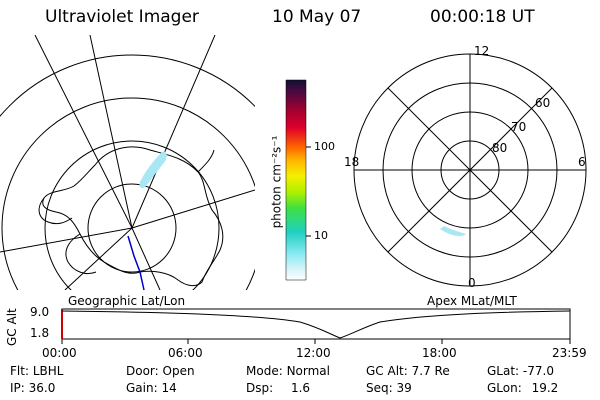  Describe the element at coordinates (324, 146) in the screenshot. I see `colorbar-tick-100: 100` at that location.